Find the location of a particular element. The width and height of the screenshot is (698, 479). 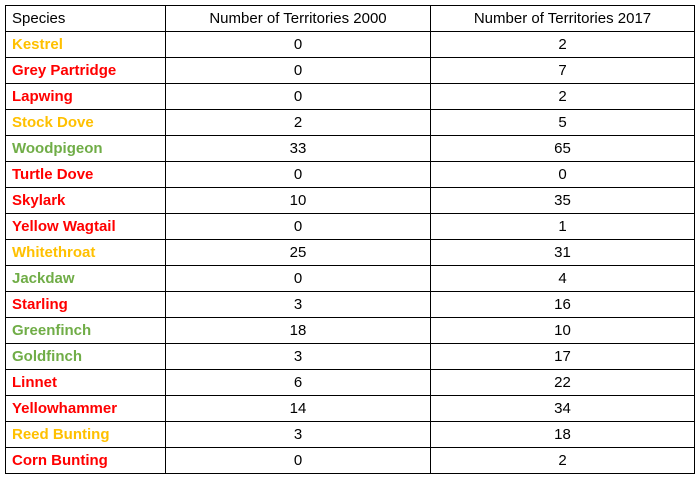

table-row: Reed Bunting 3 18 is located at coordinates (350, 434).